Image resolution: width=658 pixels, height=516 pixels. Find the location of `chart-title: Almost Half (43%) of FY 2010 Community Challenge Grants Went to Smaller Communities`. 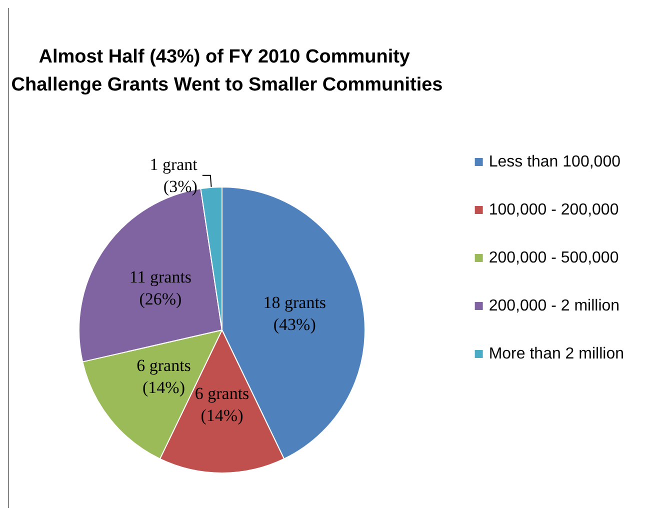

chart-title: Almost Half (43%) of FY 2010 Community Challenge Grants Went to Smaller Communities is located at coordinates (227, 71).